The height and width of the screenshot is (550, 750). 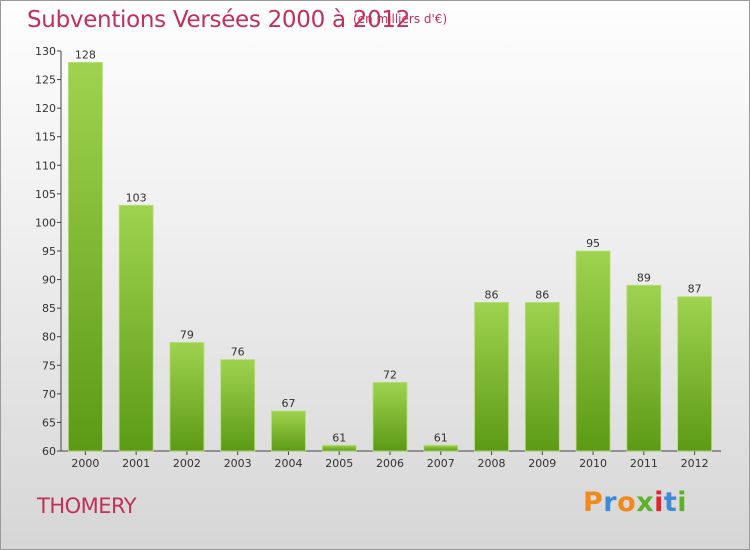 I want to click on y-tick-label: 75, so click(x=49, y=365).